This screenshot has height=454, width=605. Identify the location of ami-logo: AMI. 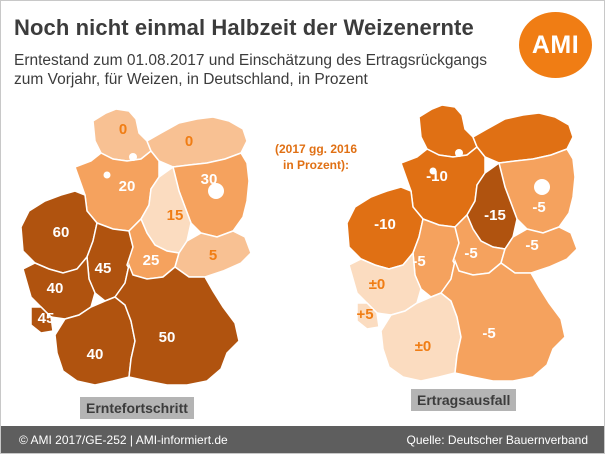
(555, 45).